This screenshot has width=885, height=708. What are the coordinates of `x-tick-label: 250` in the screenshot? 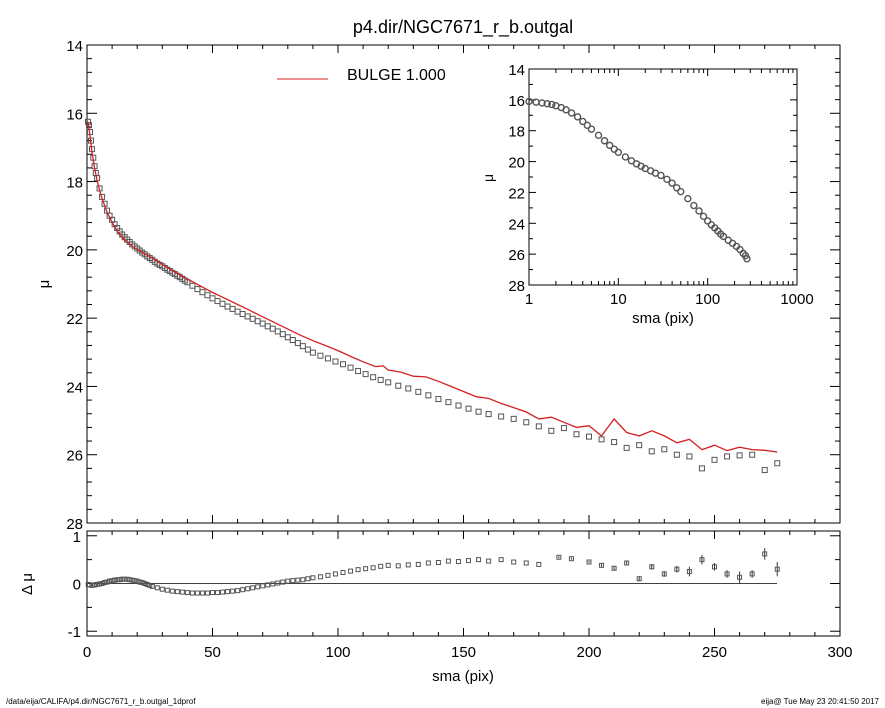 It's located at (714, 652).